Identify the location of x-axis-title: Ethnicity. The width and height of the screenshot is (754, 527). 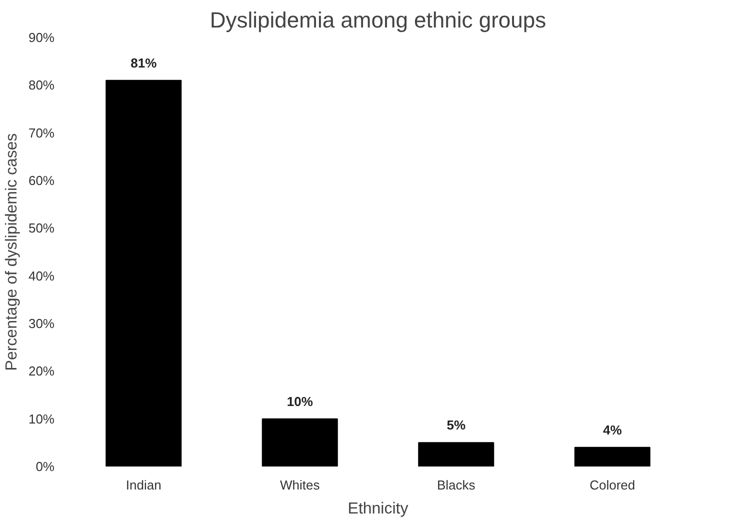
(378, 509).